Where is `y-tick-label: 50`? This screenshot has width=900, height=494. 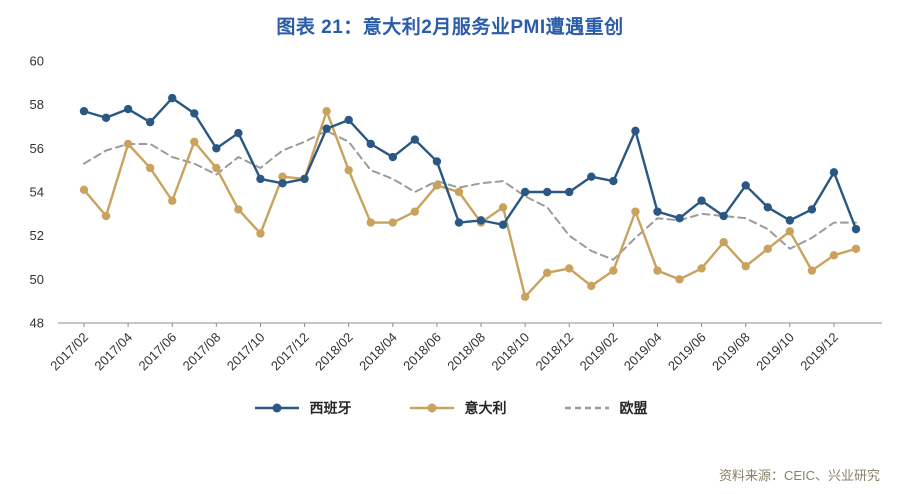
y-tick-label: 50 is located at coordinates (37, 279).